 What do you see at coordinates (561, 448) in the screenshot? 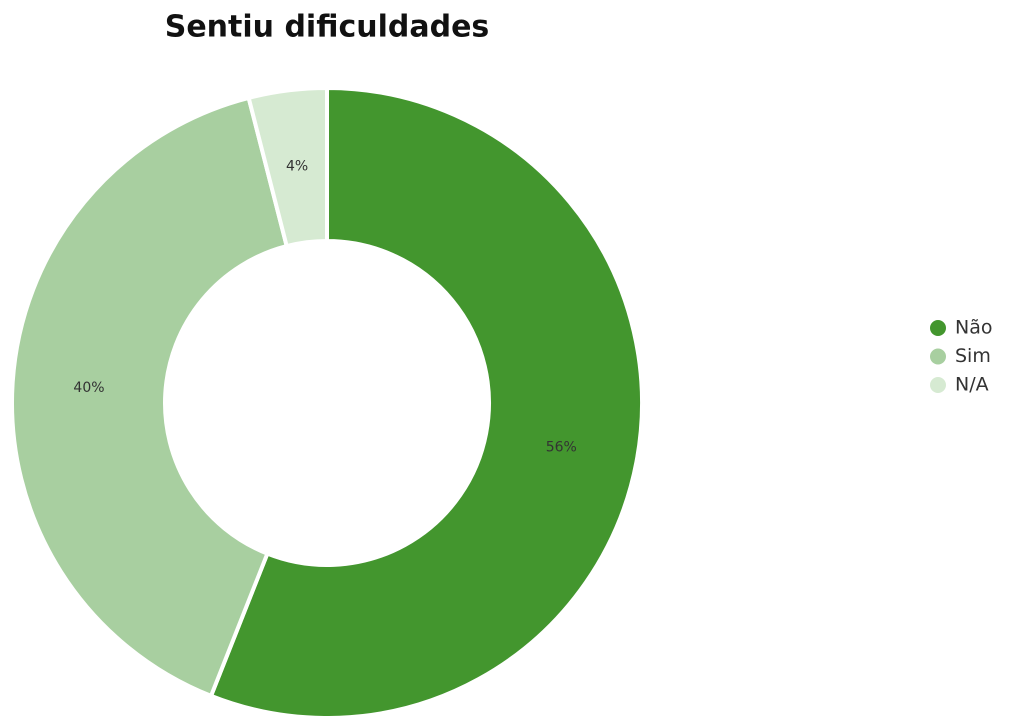
I see `data-label: 56%` at bounding box center [561, 448].